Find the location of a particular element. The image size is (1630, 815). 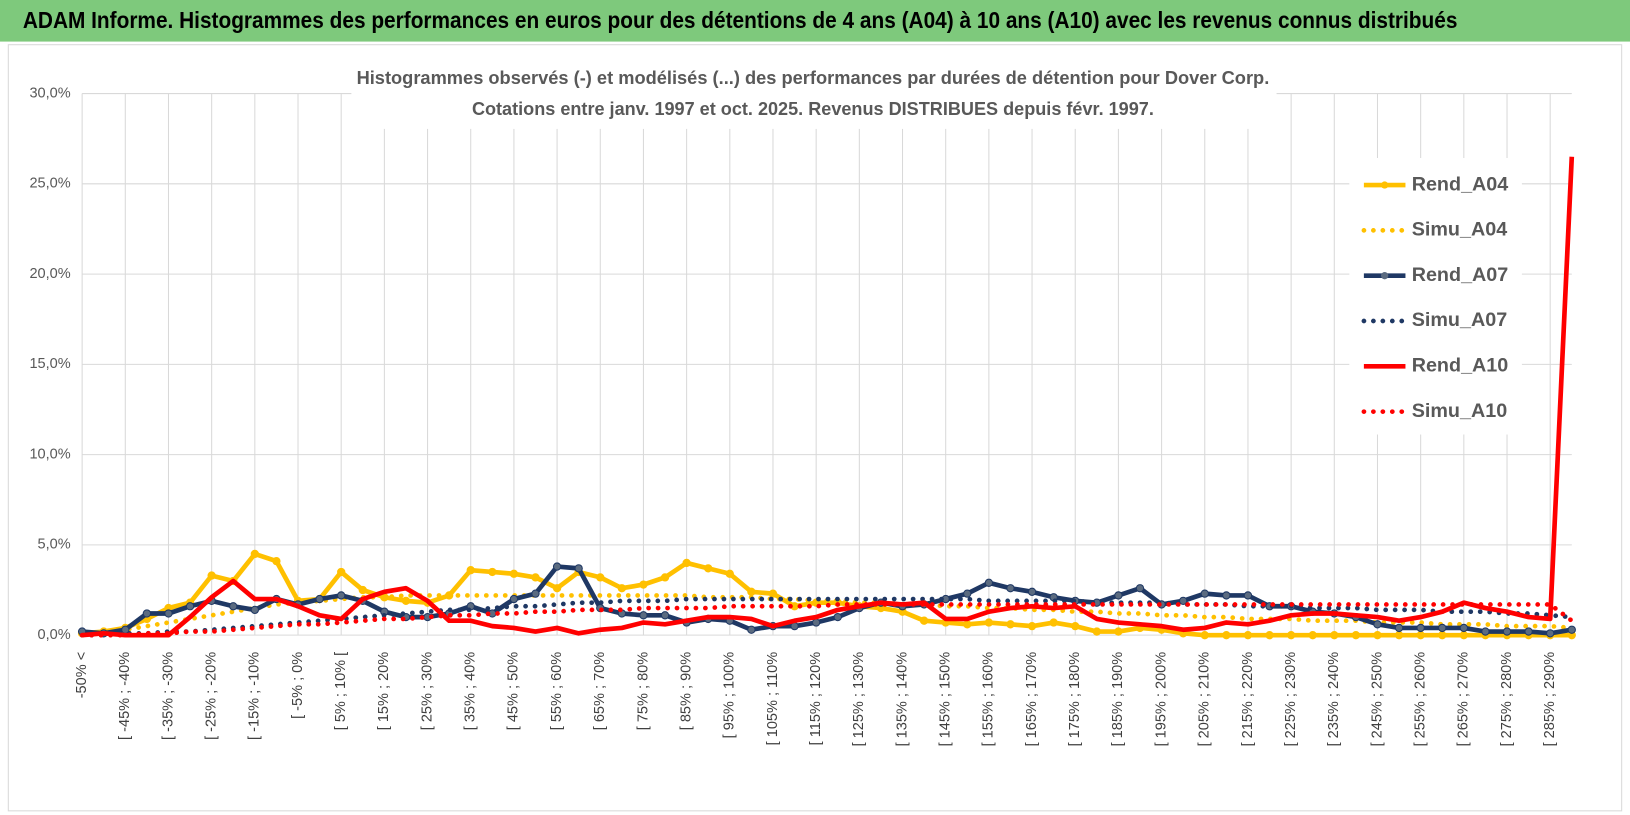

y-tick-label: 30,0% is located at coordinates (49, 93).